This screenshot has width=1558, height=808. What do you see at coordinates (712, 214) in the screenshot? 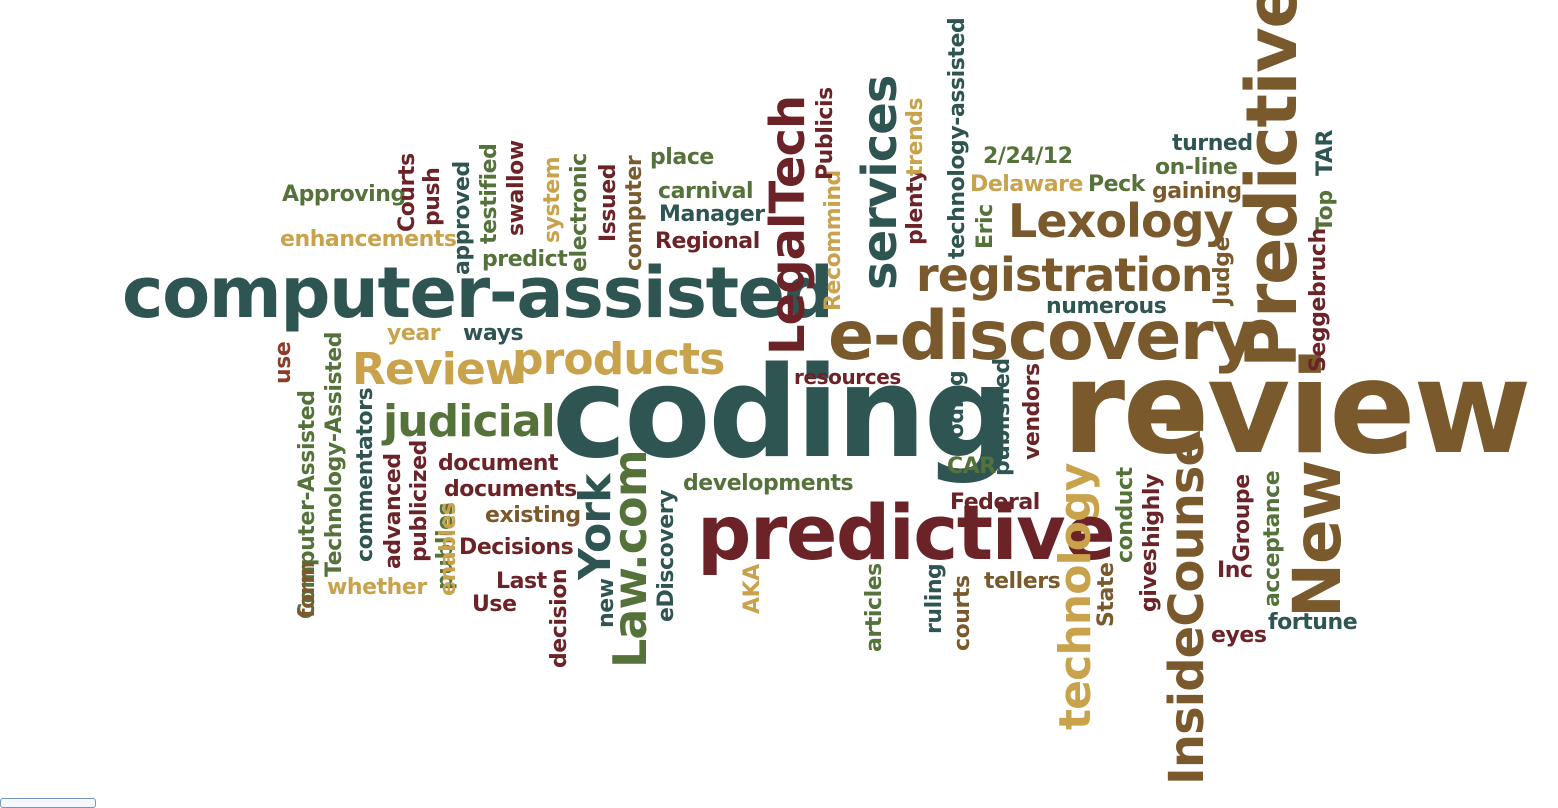
I see `word: Manager` at bounding box center [712, 214].